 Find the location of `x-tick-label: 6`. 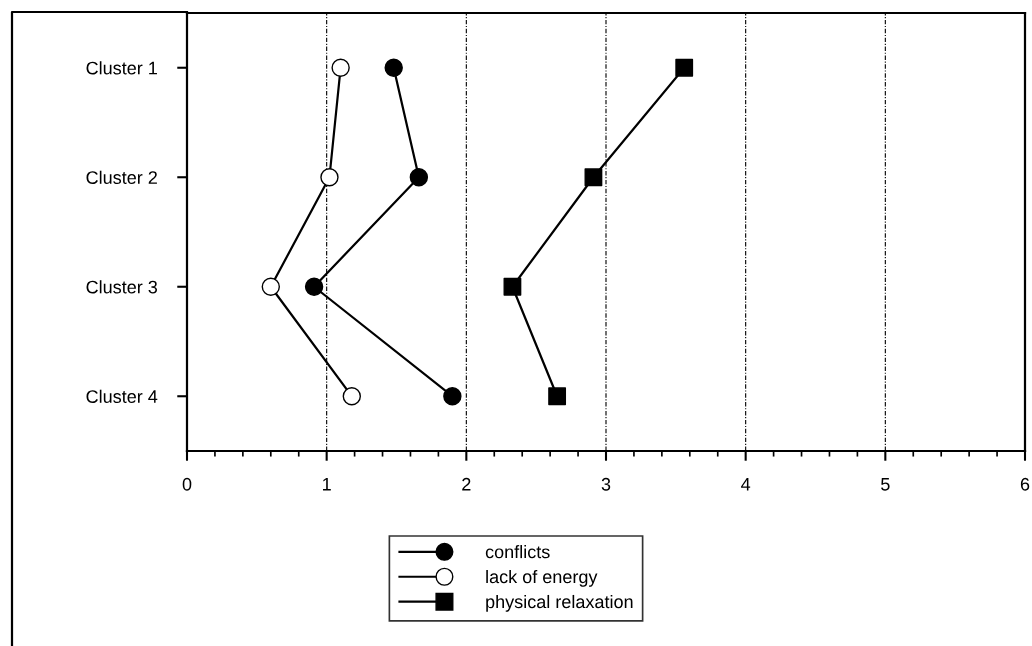

x-tick-label: 6 is located at coordinates (1025, 484).